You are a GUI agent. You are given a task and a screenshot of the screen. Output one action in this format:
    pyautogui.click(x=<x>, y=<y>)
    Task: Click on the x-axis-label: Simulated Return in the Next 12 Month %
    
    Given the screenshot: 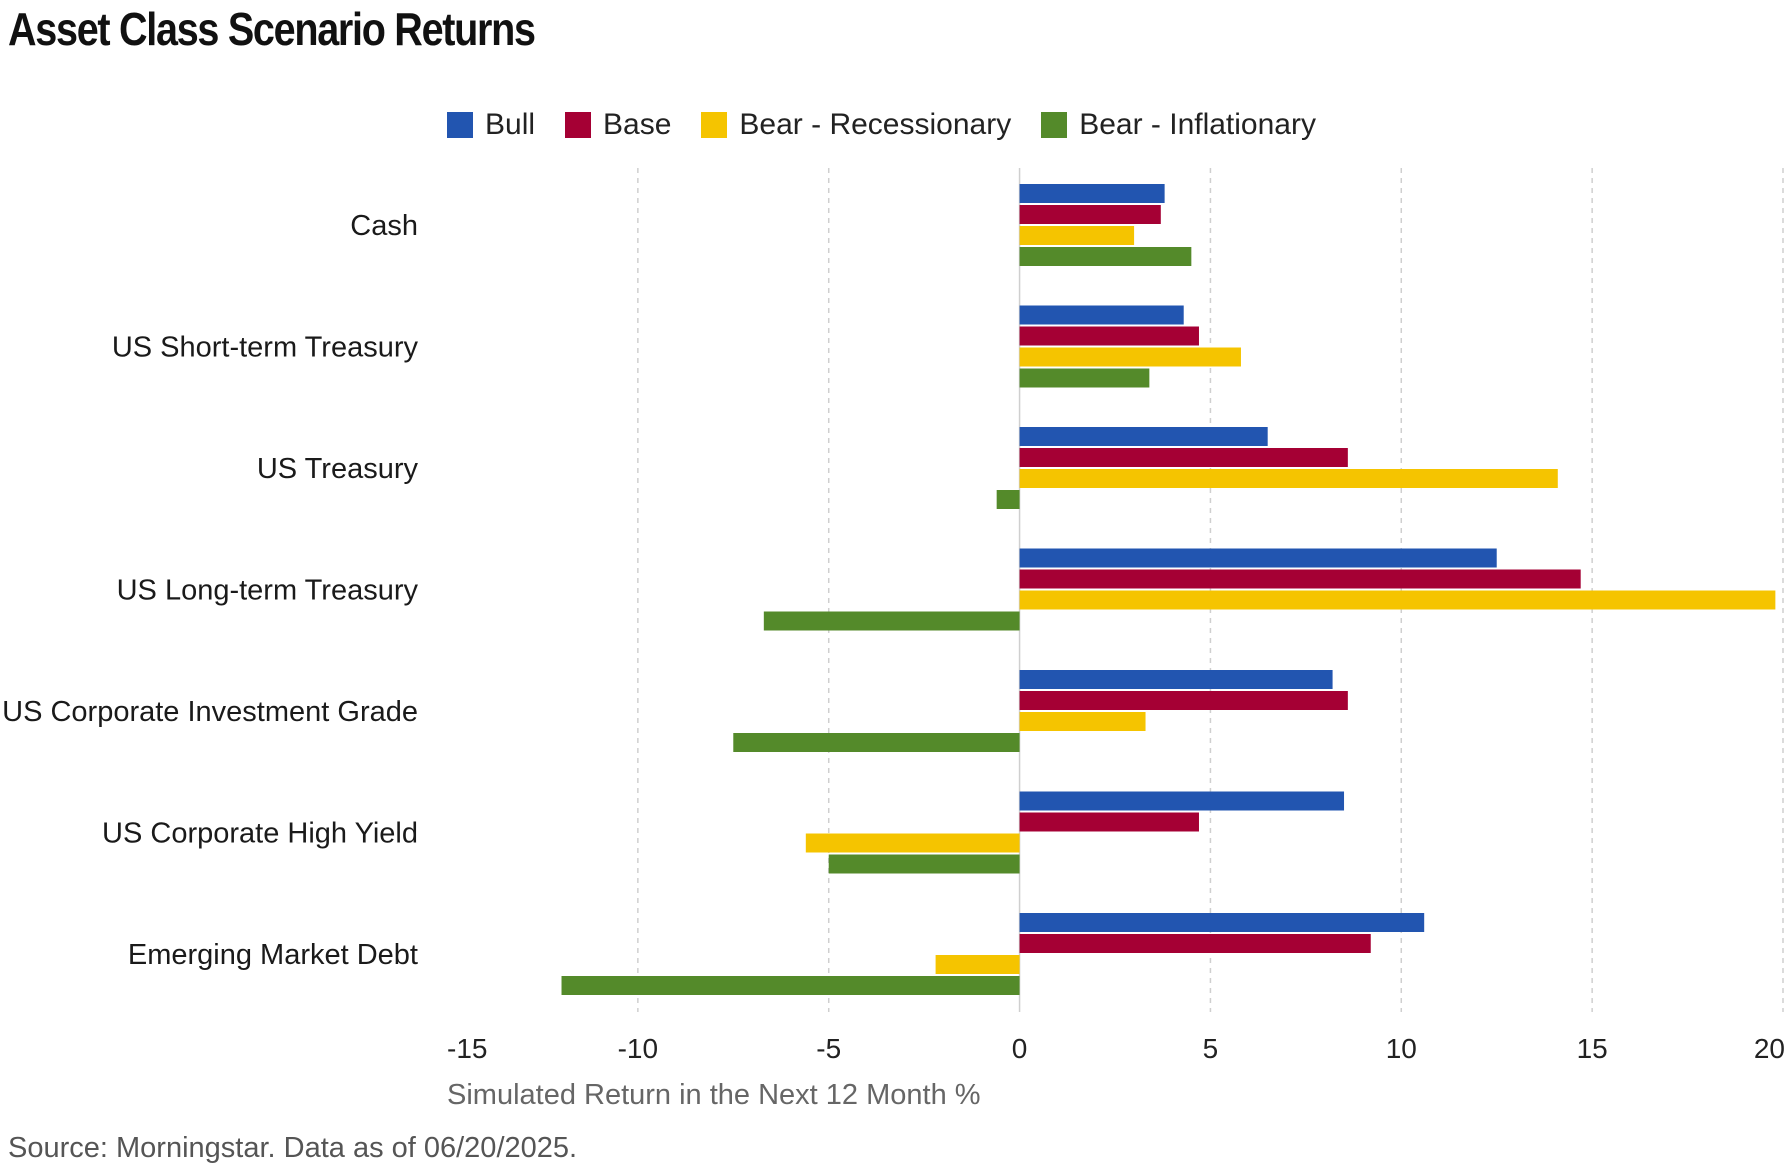 What is the action you would take?
    pyautogui.click(x=714, y=1095)
    